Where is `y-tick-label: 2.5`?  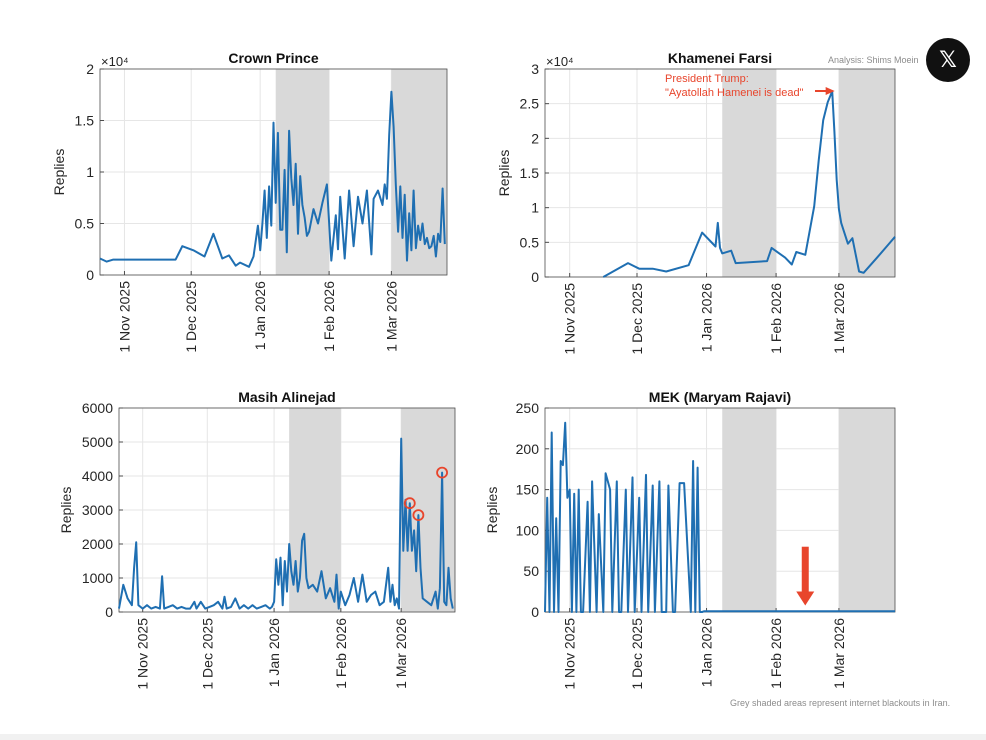
y-tick-label: 2.5 is located at coordinates (530, 104).